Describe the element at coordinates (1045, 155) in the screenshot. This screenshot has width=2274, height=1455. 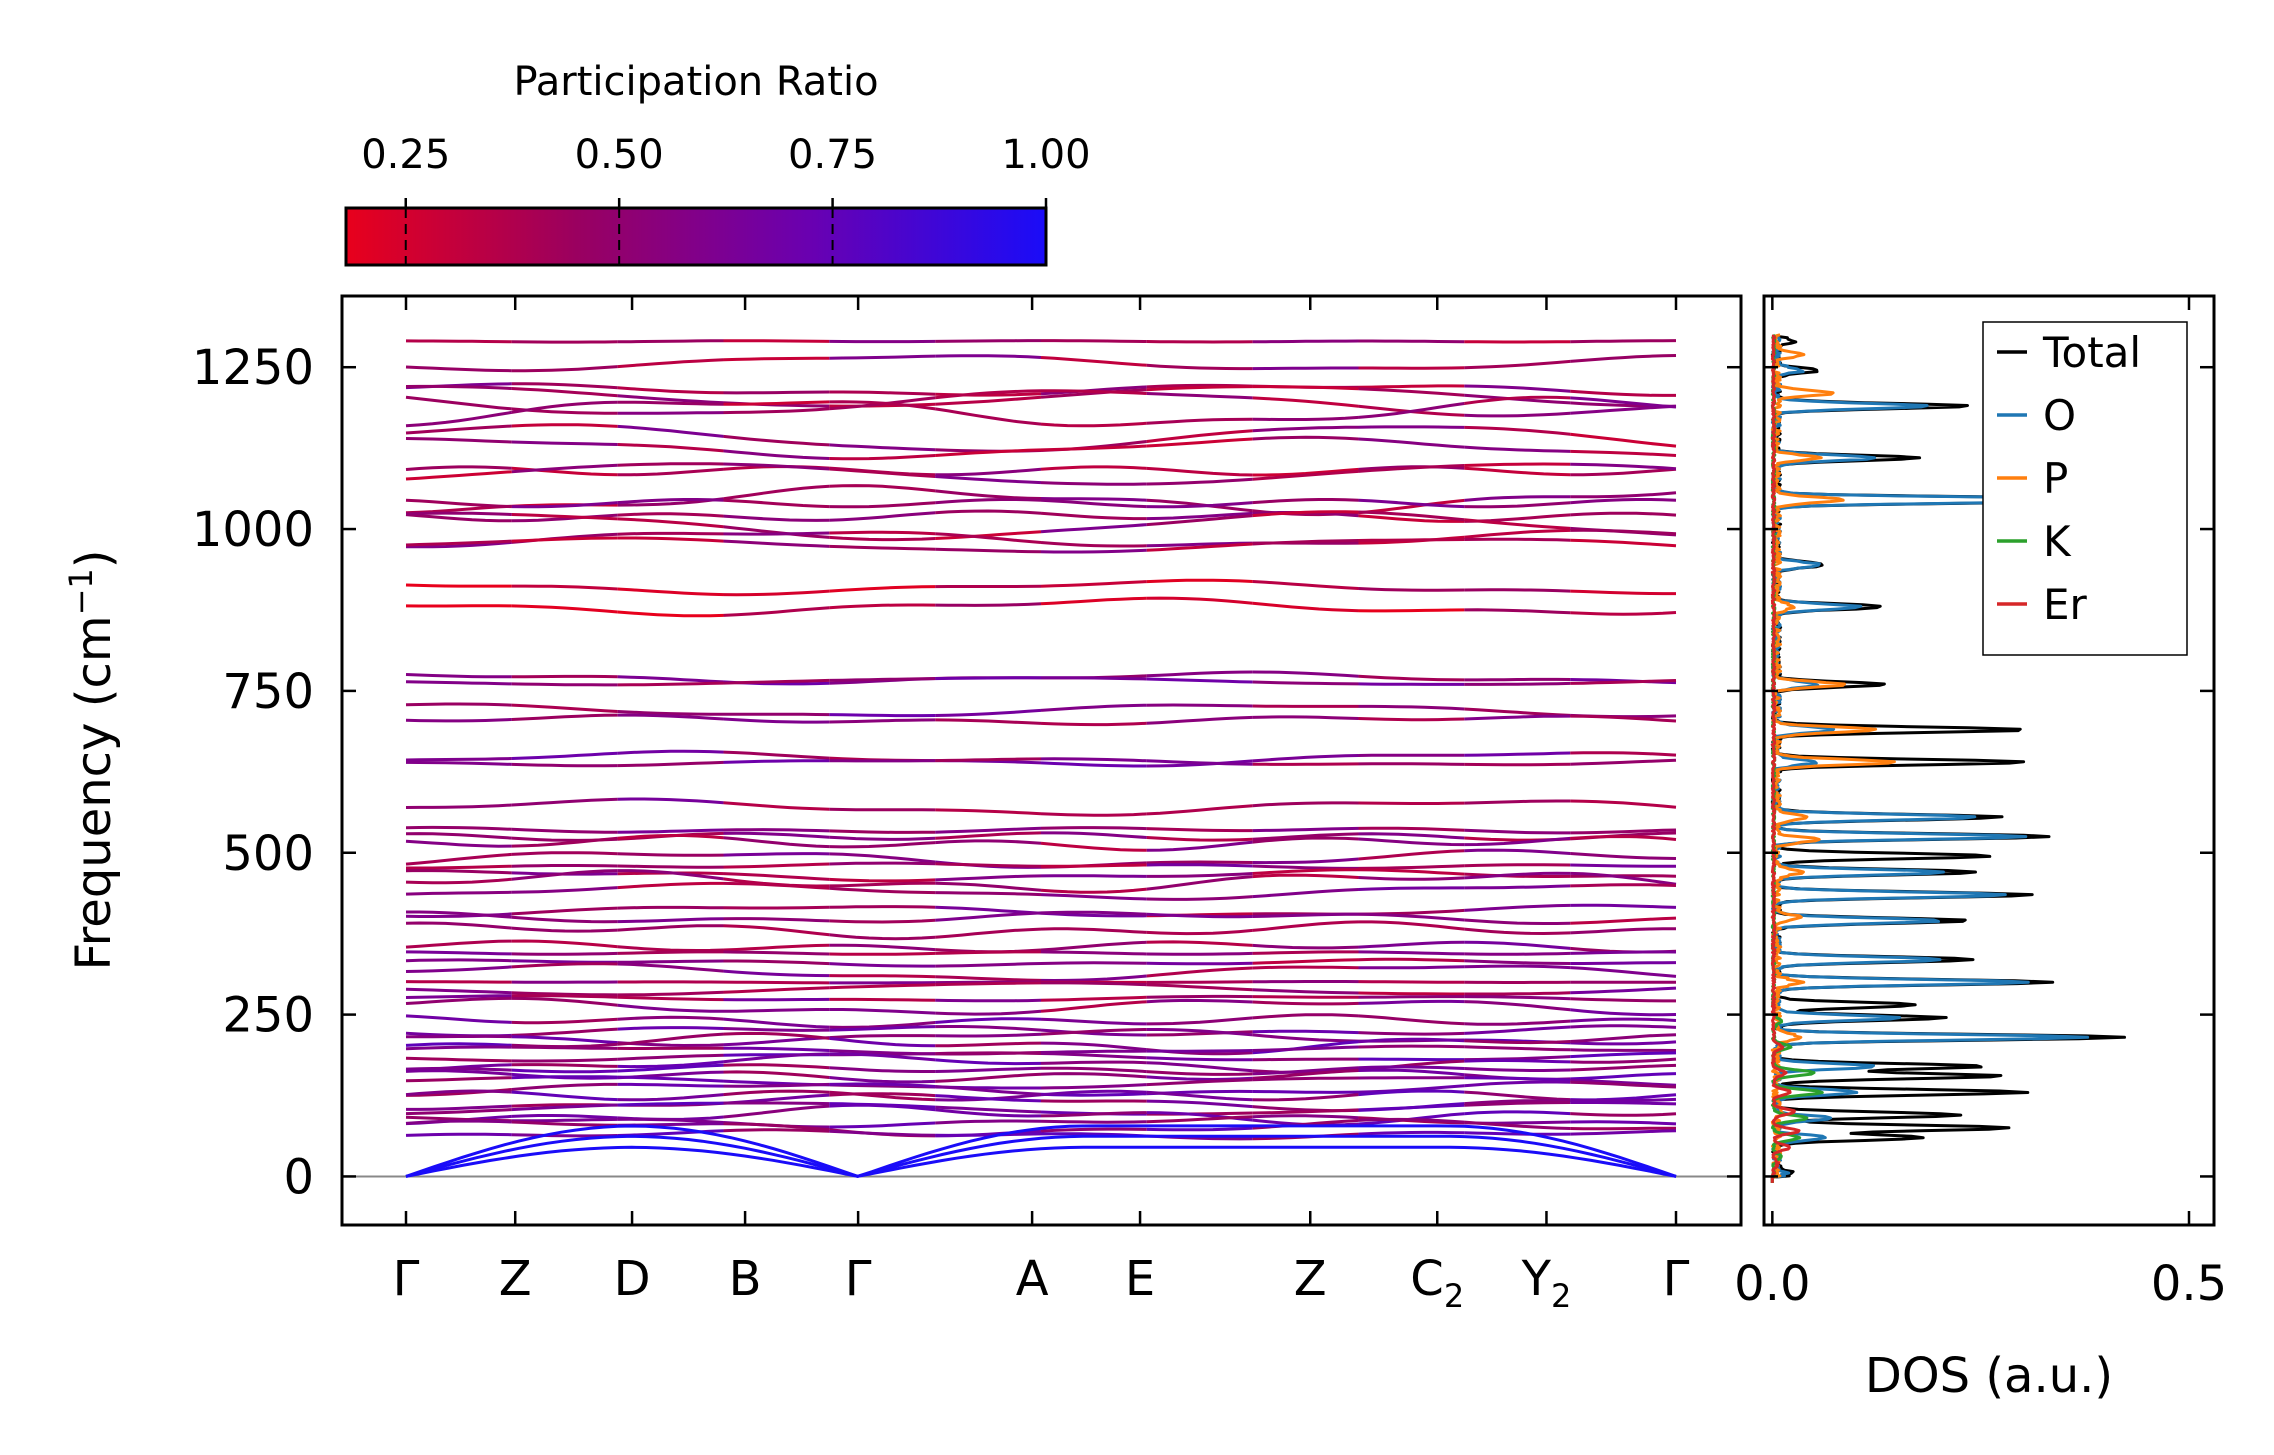
I see `colorbar-tick-label: 1.00` at that location.